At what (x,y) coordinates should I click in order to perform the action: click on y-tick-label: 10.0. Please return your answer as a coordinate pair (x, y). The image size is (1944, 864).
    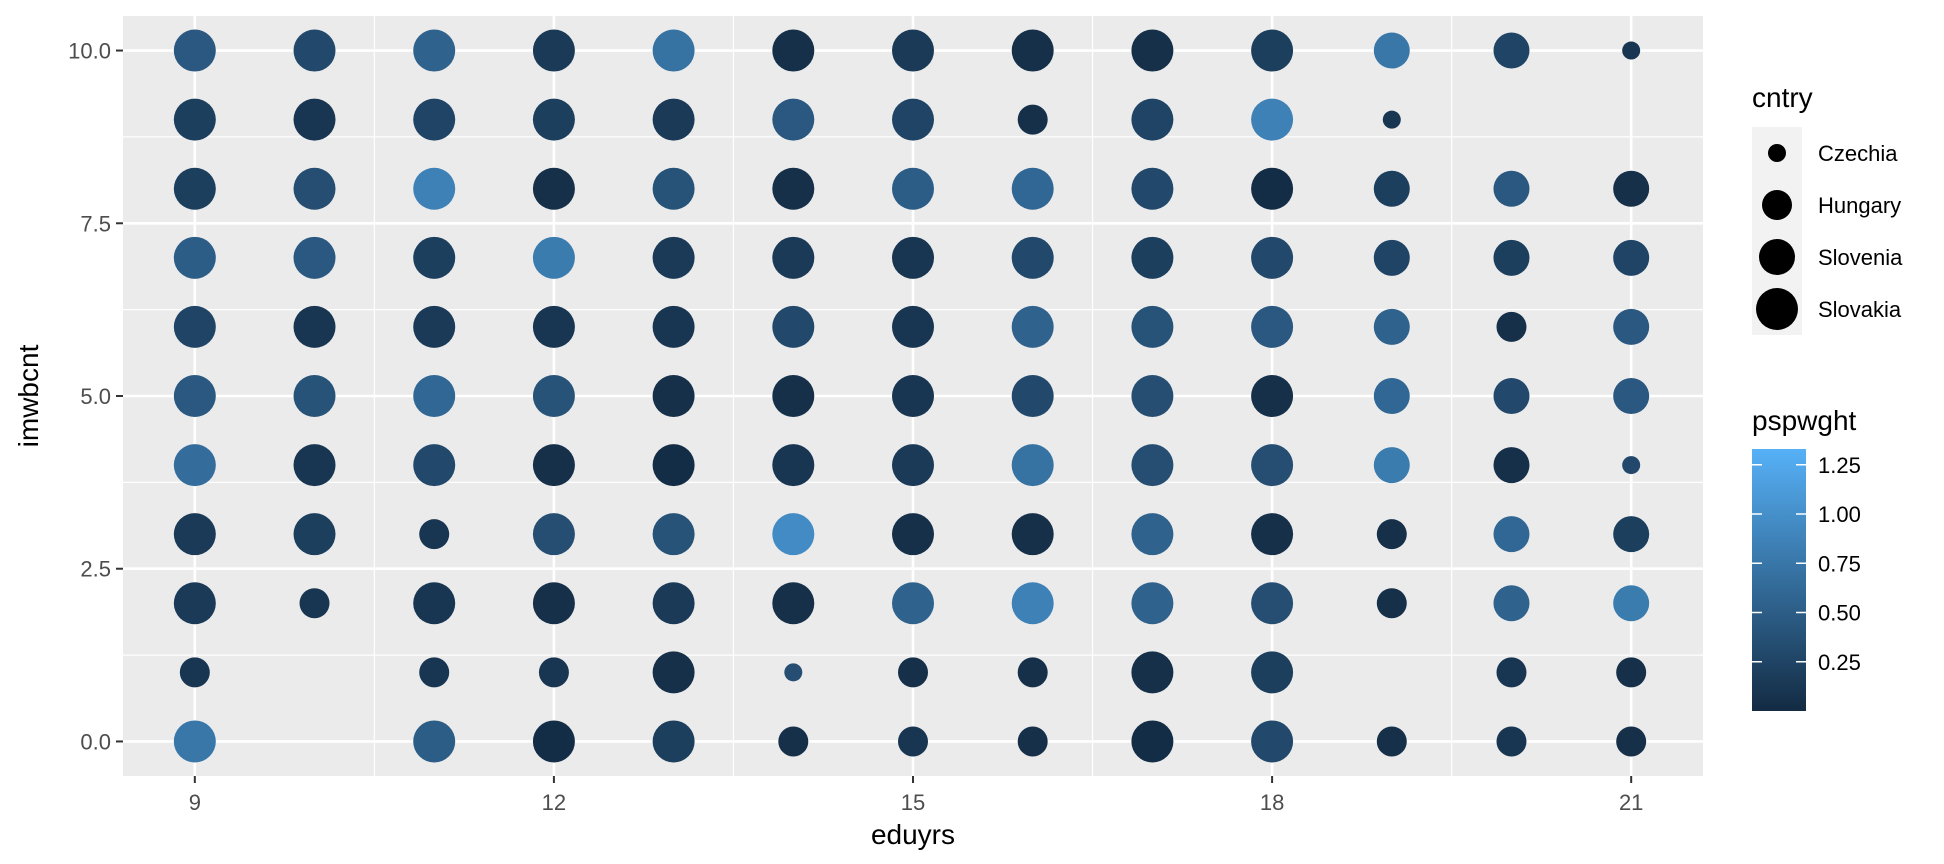
    Looking at the image, I should click on (89, 51).